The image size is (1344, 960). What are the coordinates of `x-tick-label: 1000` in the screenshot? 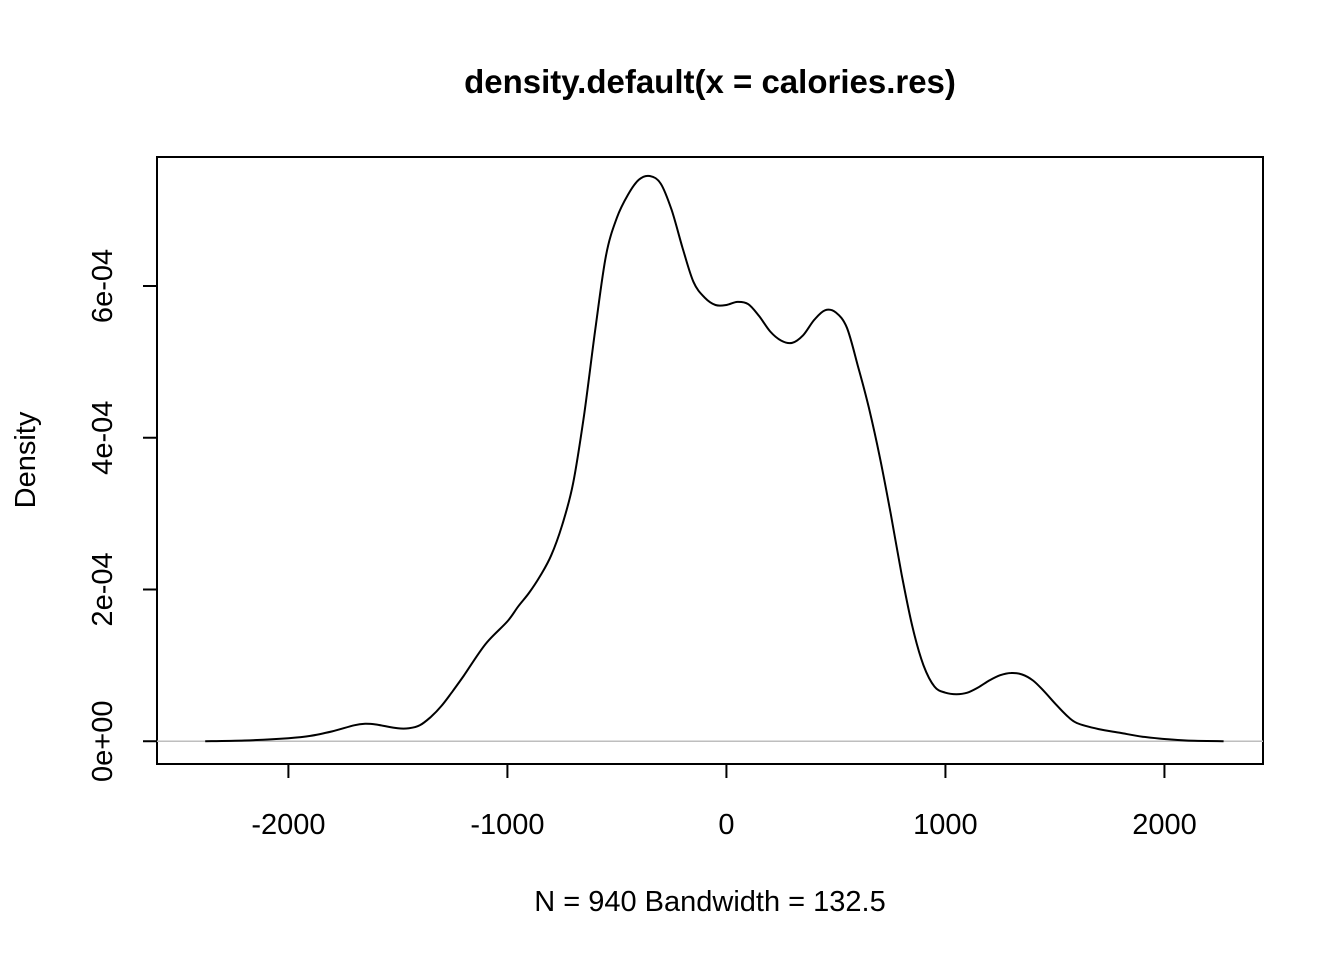 It's located at (945, 825).